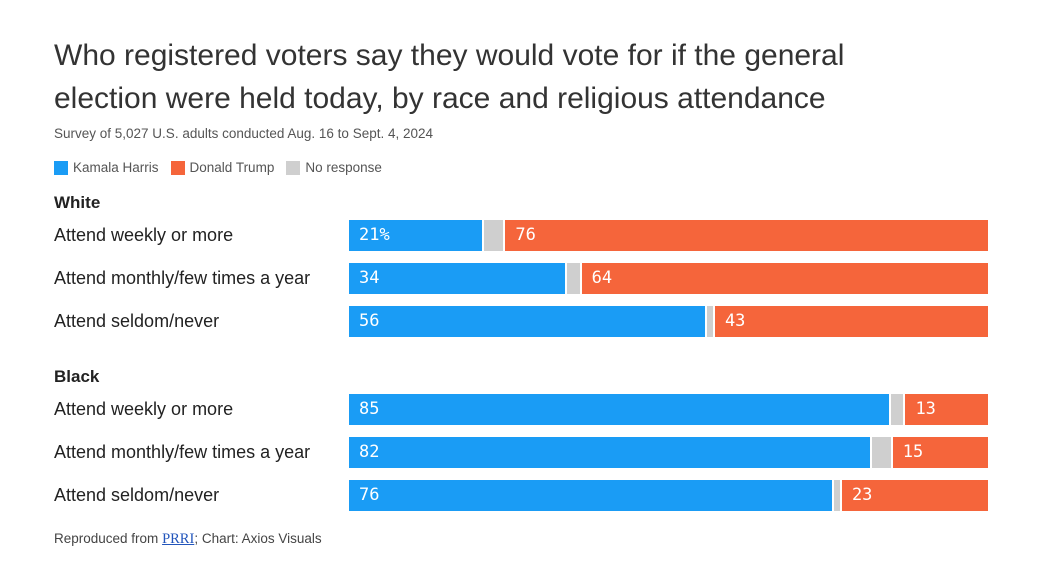  I want to click on data-label-harris: 34, so click(369, 278).